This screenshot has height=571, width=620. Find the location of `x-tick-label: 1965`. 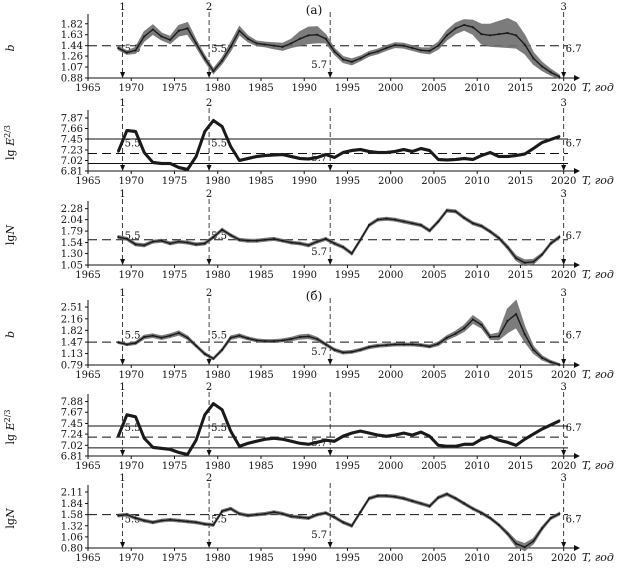

x-tick-label: 1965 is located at coordinates (87, 558).